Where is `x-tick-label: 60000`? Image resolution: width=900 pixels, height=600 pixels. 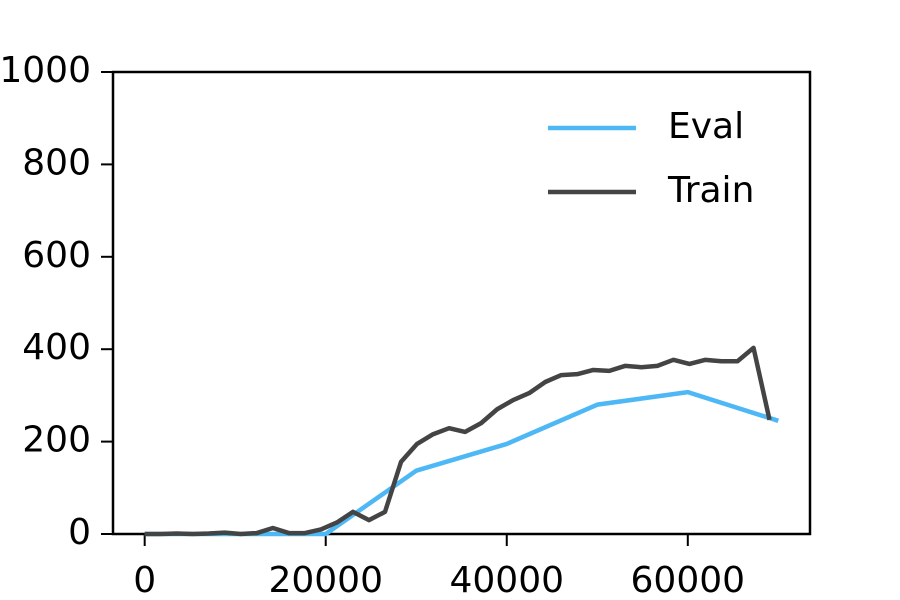 x-tick-label: 60000 is located at coordinates (688, 580).